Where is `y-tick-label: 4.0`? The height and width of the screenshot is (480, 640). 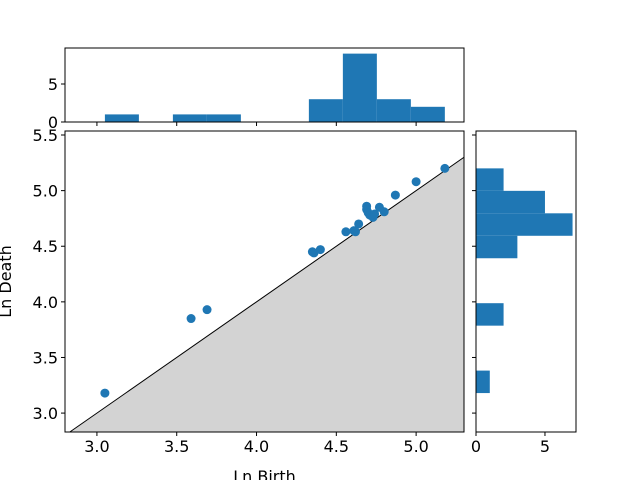 y-tick-label: 4.0 is located at coordinates (45, 302).